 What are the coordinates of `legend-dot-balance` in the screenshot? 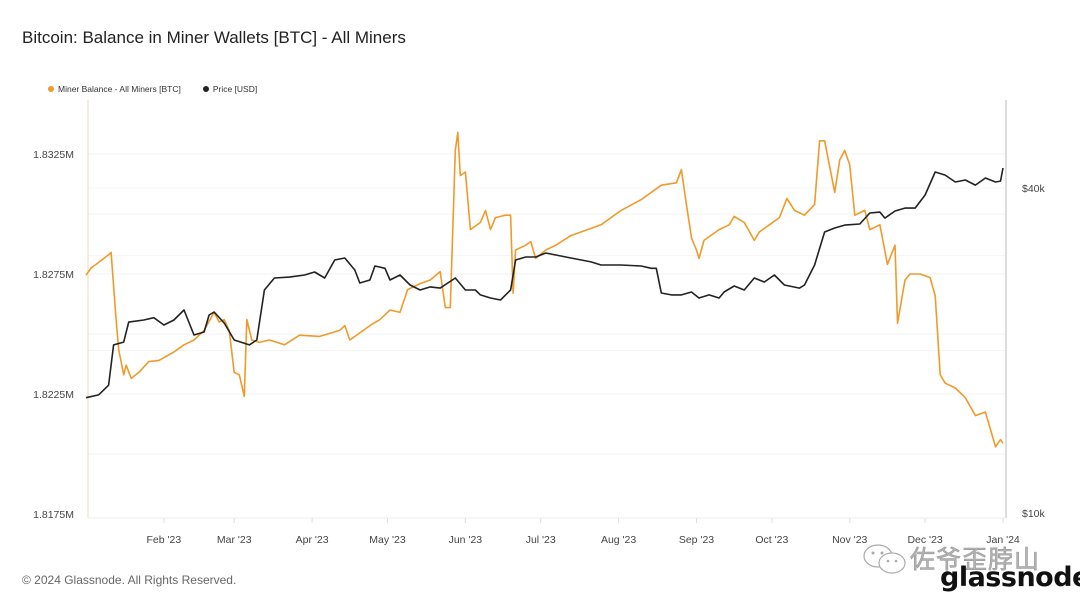 It's located at (51, 89).